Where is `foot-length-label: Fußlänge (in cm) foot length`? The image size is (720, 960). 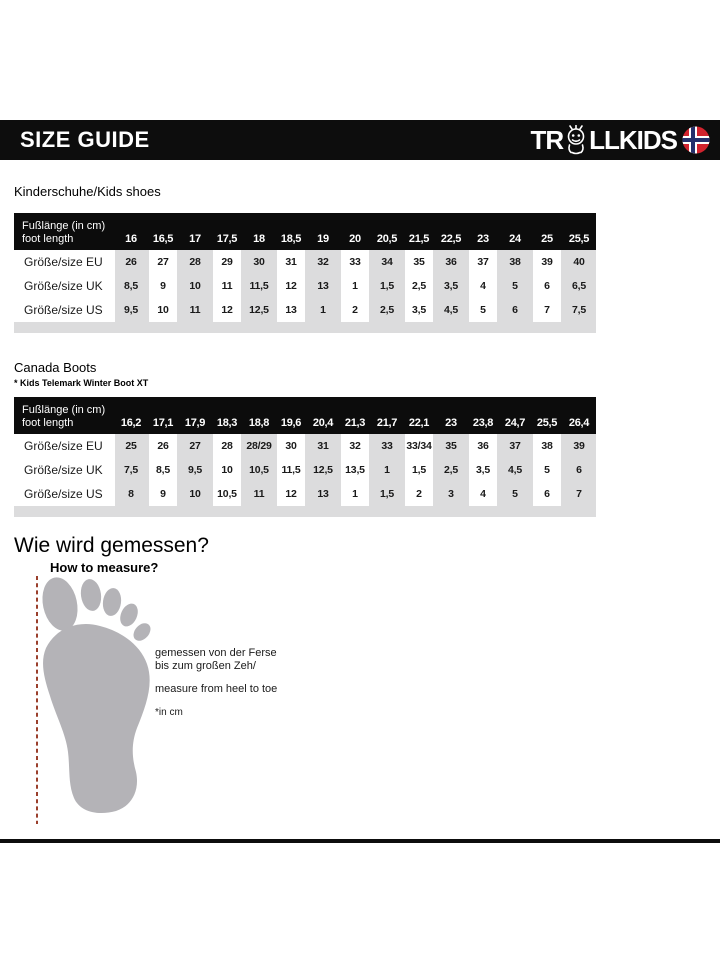 foot-length-label: Fußlänge (in cm) foot length is located at coordinates (64, 235).